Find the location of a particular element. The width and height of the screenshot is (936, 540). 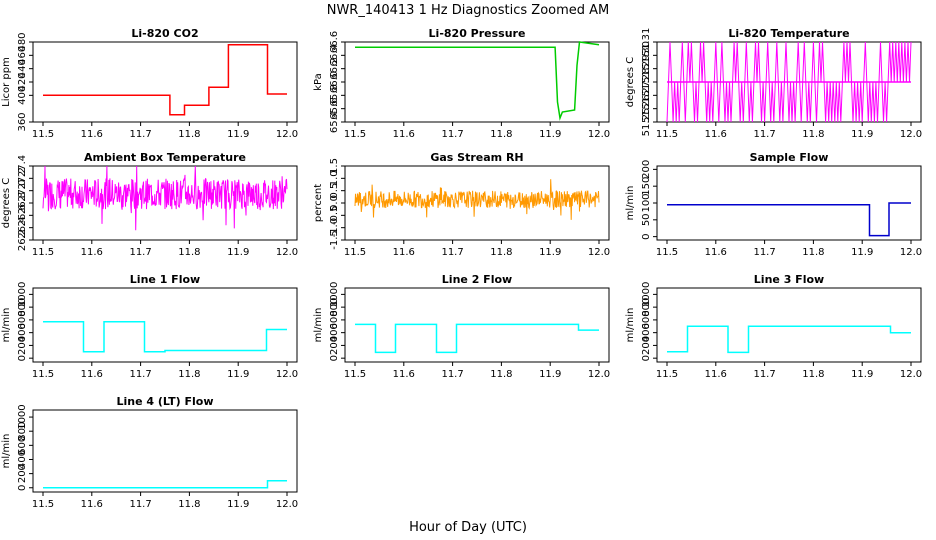

y-tick-label: 66.2 is located at coordinates (334, 69).